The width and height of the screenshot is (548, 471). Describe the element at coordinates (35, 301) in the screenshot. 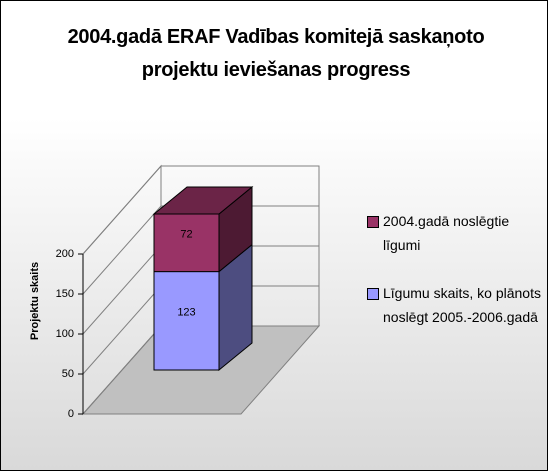

I see `y-axis-label: Projektu skaits` at that location.